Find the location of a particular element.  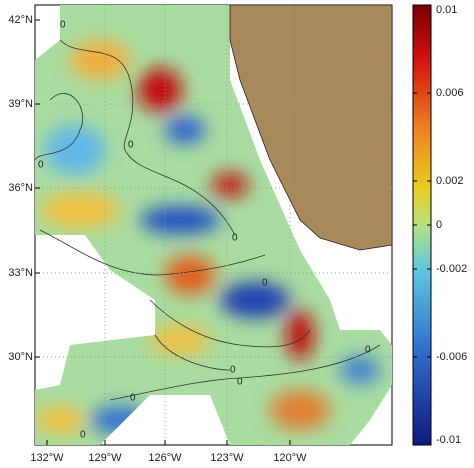

colorbar-tick-label: -0.006 is located at coordinates (451, 357).